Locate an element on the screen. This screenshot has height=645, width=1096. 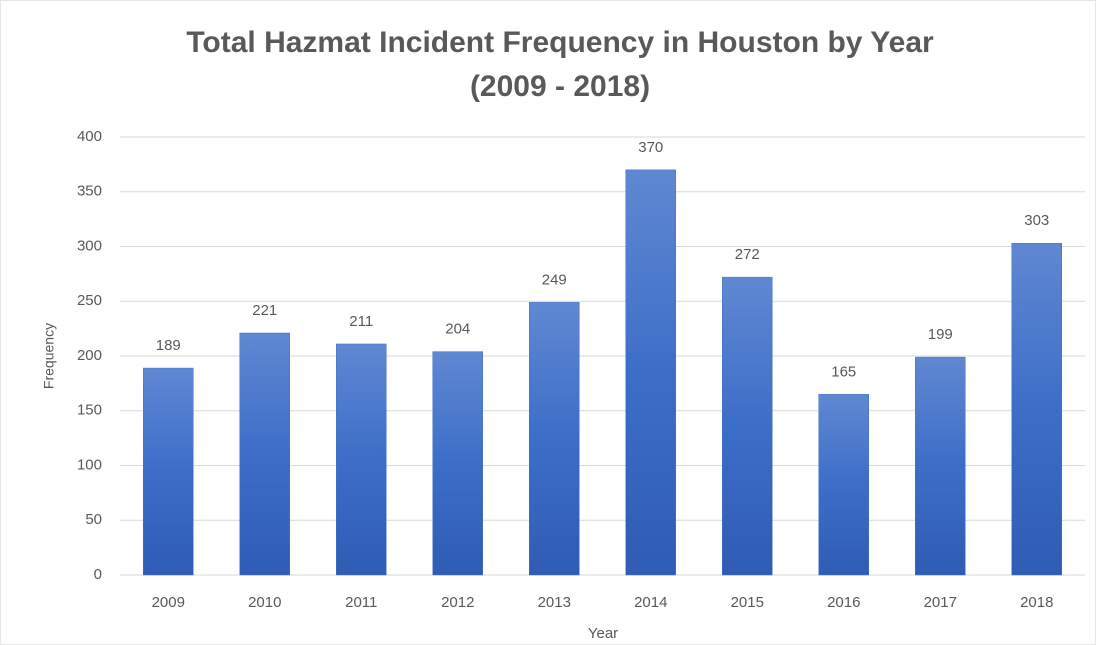
x-tick-label: 2017 is located at coordinates (940, 602).